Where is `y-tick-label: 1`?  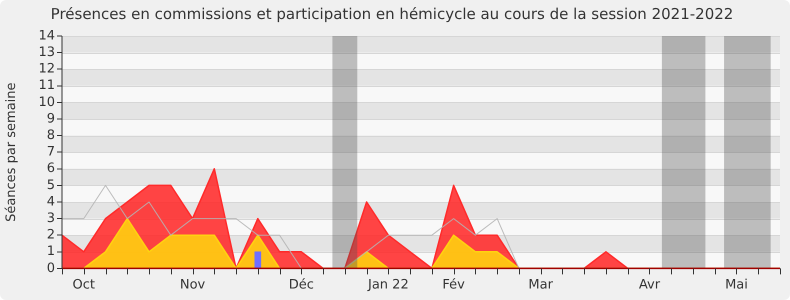
y-tick-label: 1 is located at coordinates (50, 252).